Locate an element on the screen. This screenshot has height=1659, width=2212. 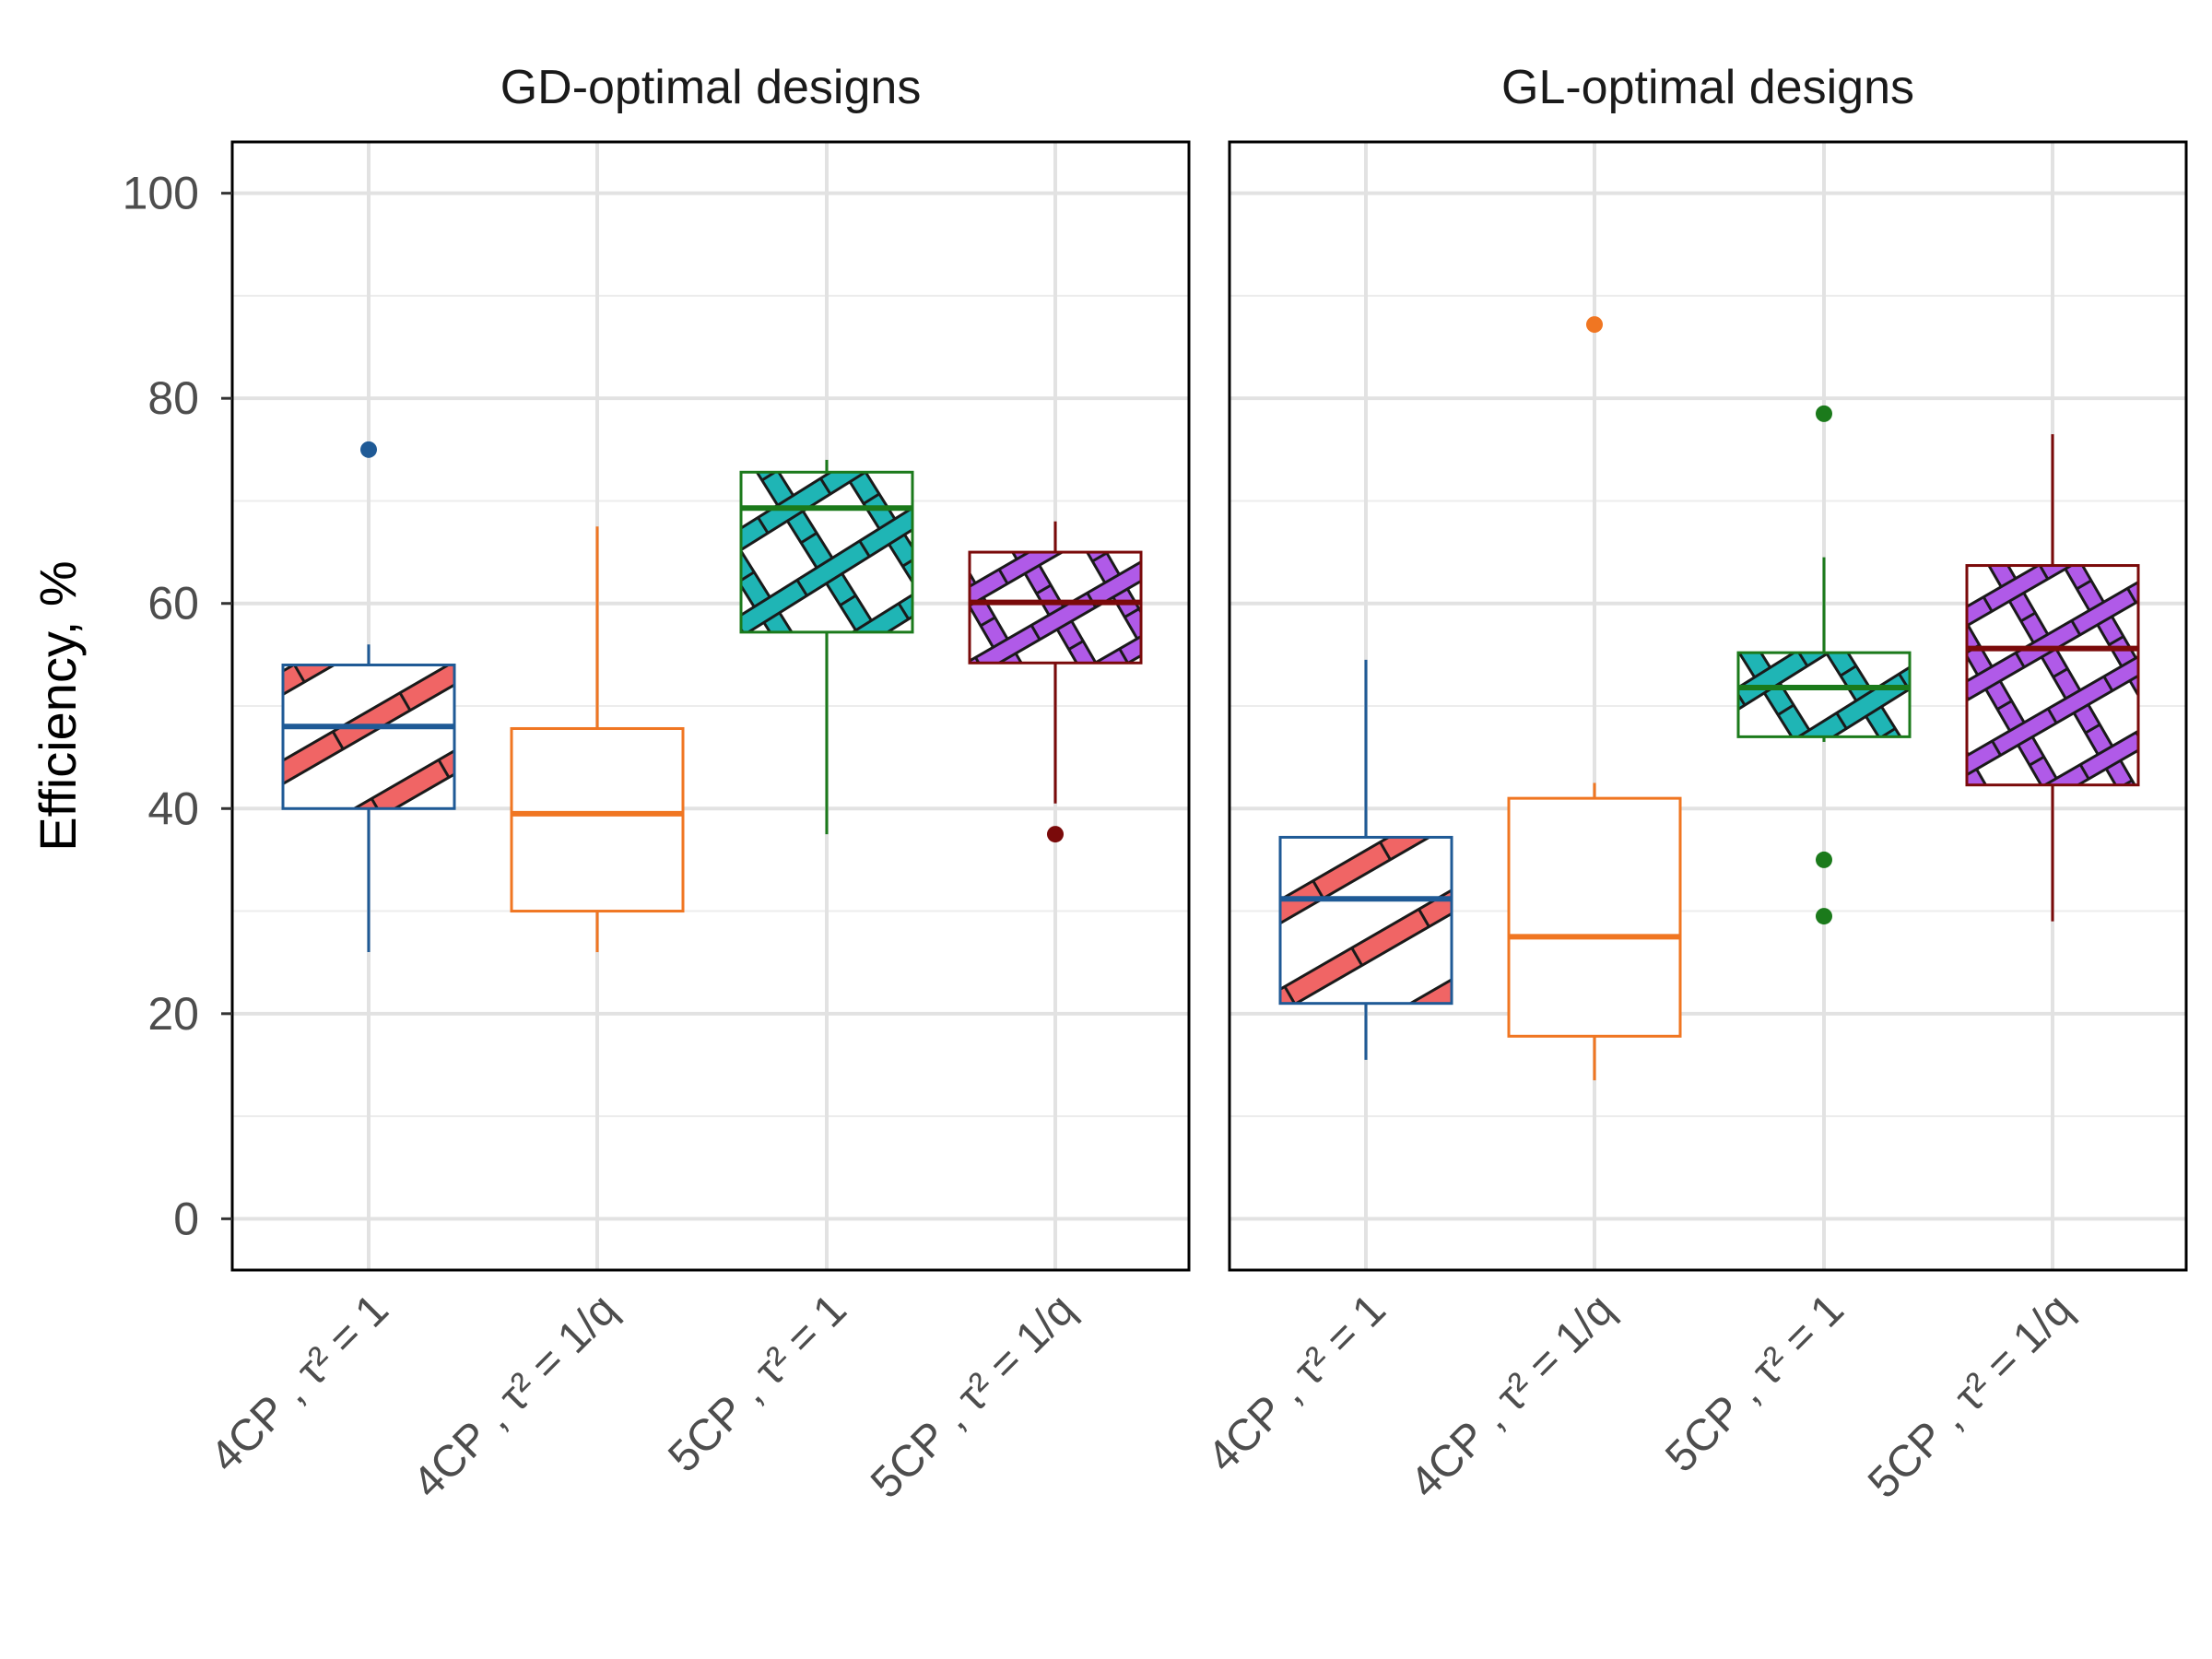
y-axis-title: Efficiency, % is located at coordinates (58, 705).